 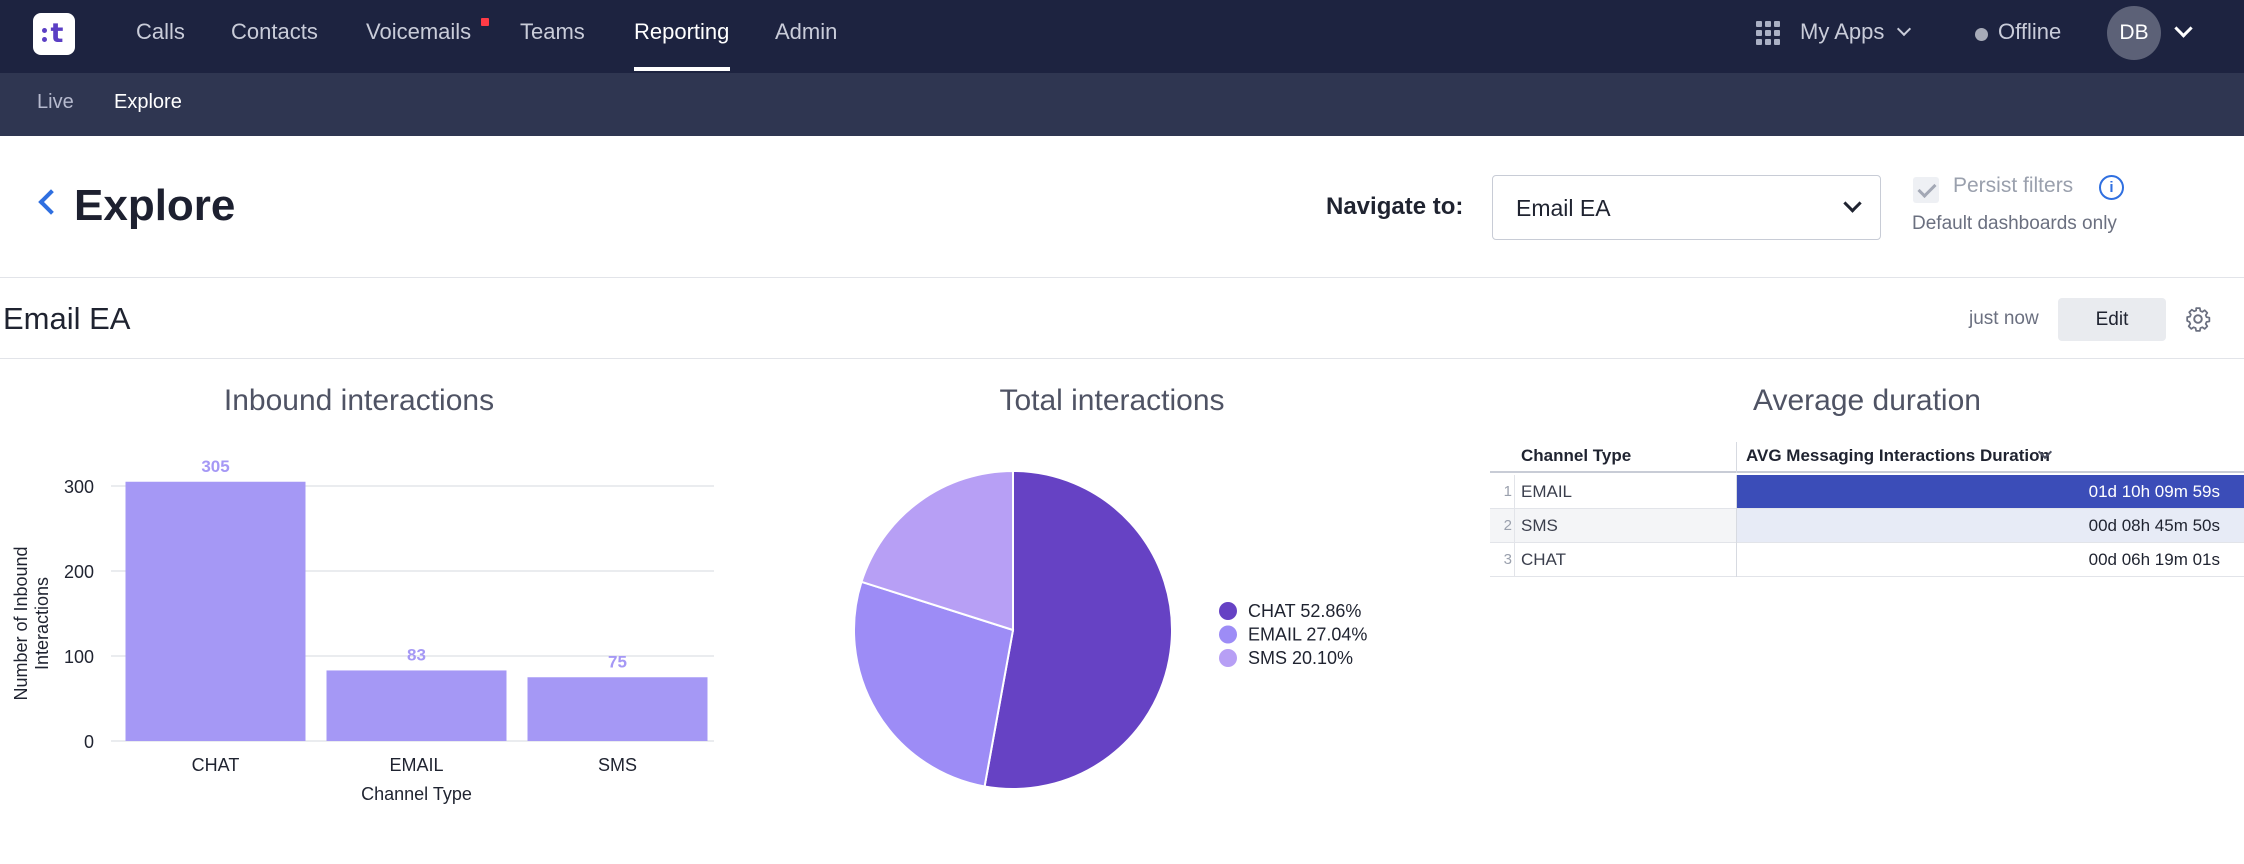 I want to click on nav-item-contacts: Contacts, so click(x=274, y=31).